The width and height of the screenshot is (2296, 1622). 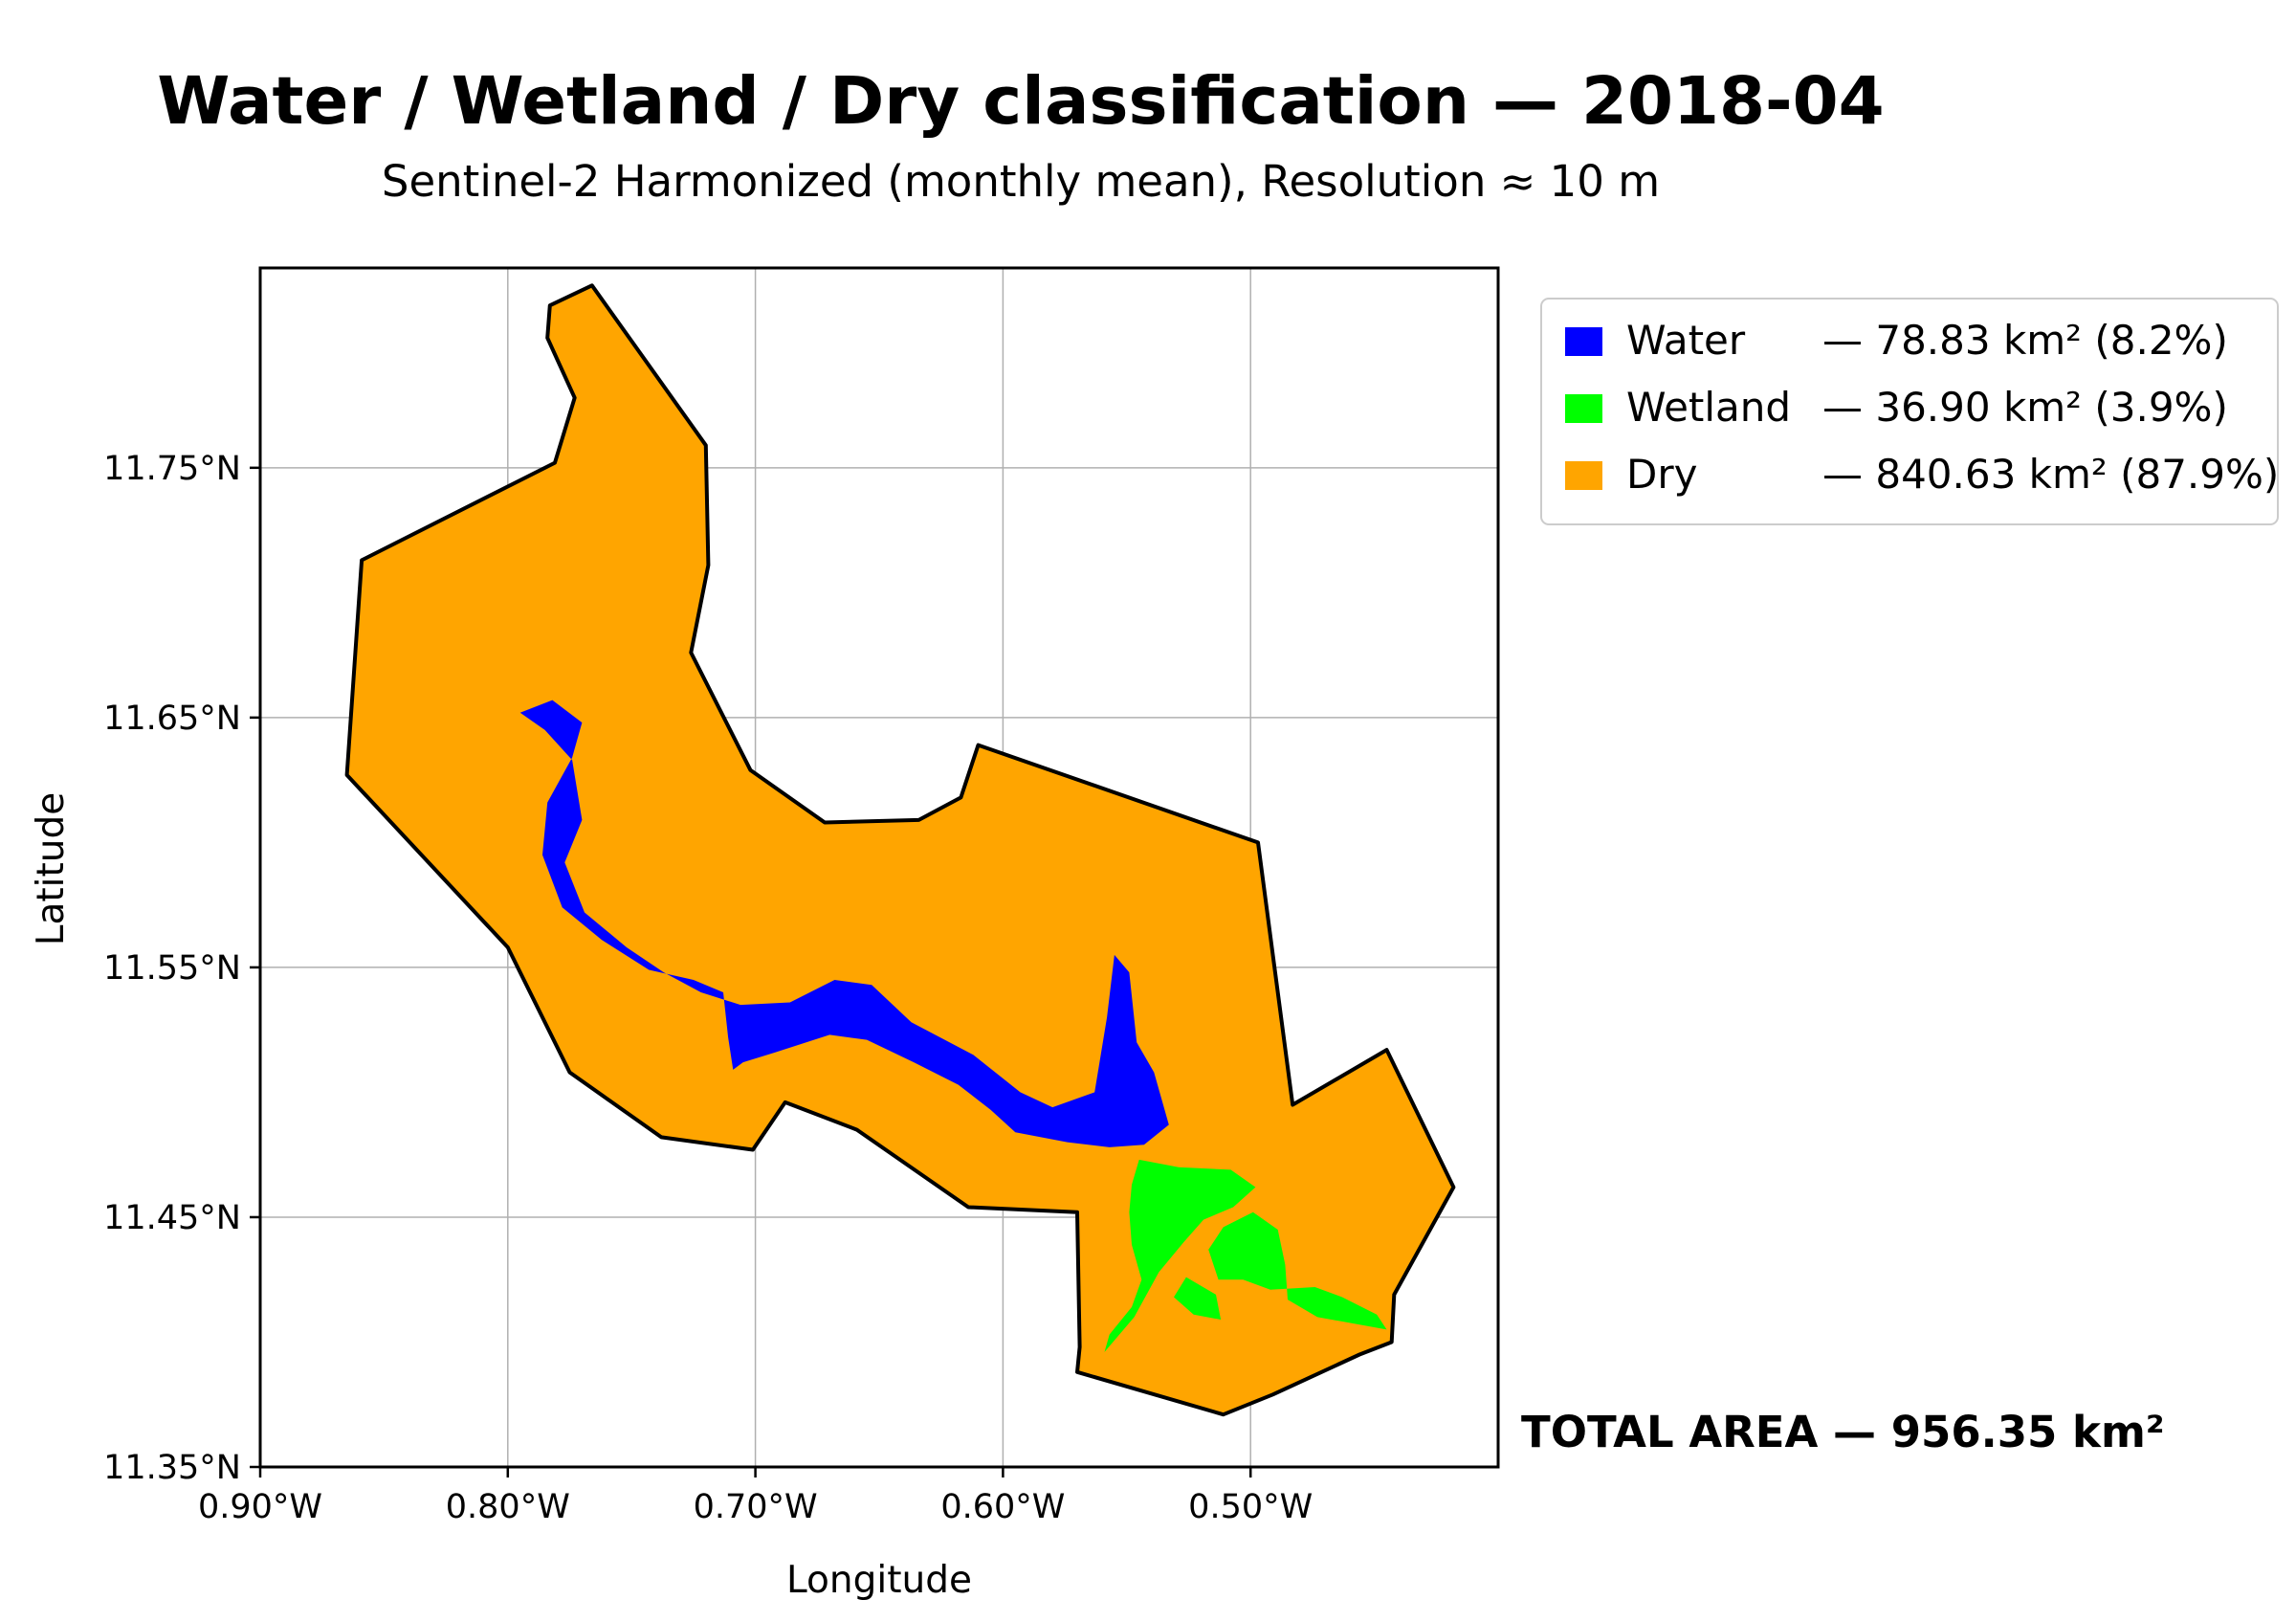 I want to click on legend-swatch-wetland, so click(x=1583, y=409).